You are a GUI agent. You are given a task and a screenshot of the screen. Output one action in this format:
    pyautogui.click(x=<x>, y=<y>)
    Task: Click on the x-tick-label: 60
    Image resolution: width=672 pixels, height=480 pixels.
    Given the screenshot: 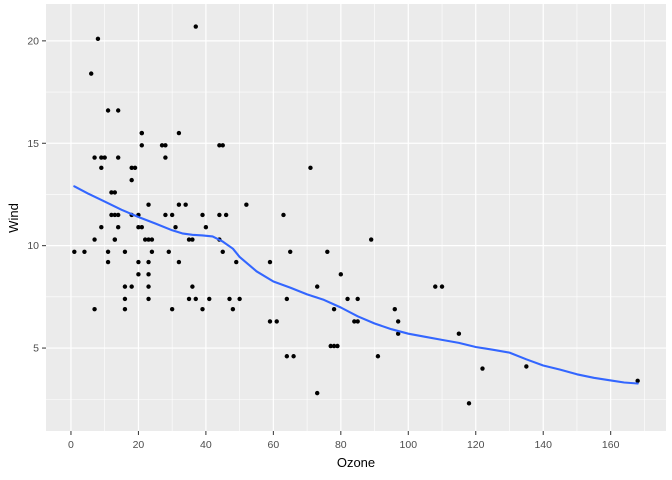 What is the action you would take?
    pyautogui.click(x=274, y=445)
    